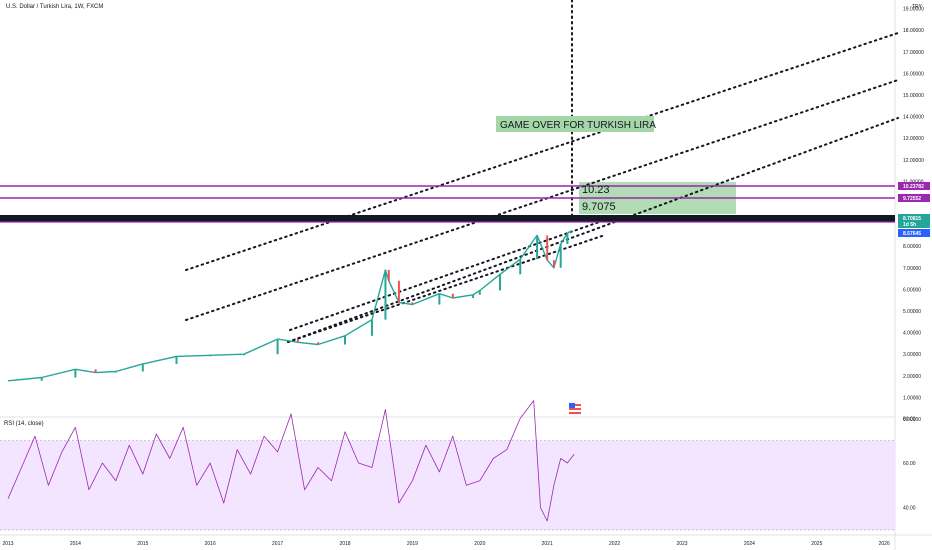  What do you see at coordinates (816, 544) in the screenshot?
I see `time-tick-label: 2025` at bounding box center [816, 544].